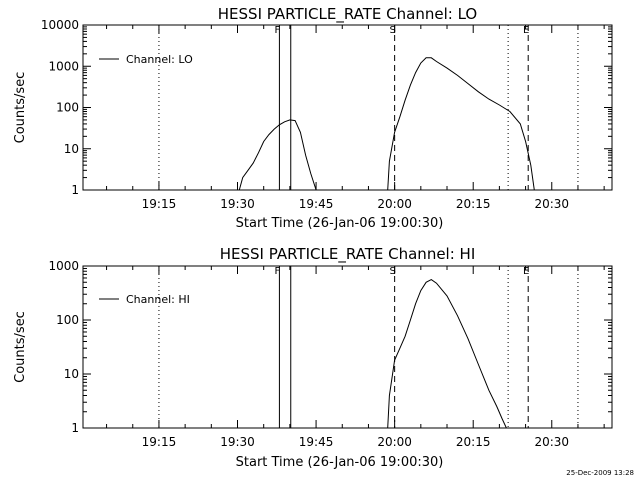  I want to click on timestamp-stamp: 25-Dec-2009 13:28, so click(600, 473).